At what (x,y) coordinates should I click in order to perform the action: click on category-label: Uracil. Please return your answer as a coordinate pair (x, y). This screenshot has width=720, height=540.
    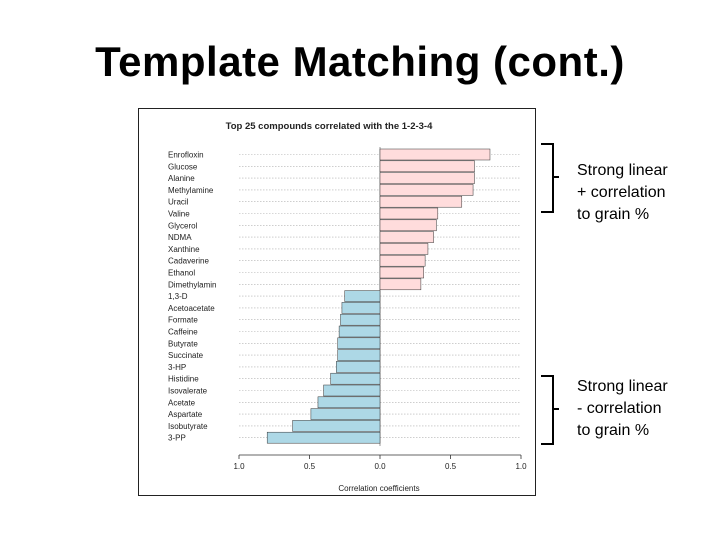
    Looking at the image, I should click on (178, 202).